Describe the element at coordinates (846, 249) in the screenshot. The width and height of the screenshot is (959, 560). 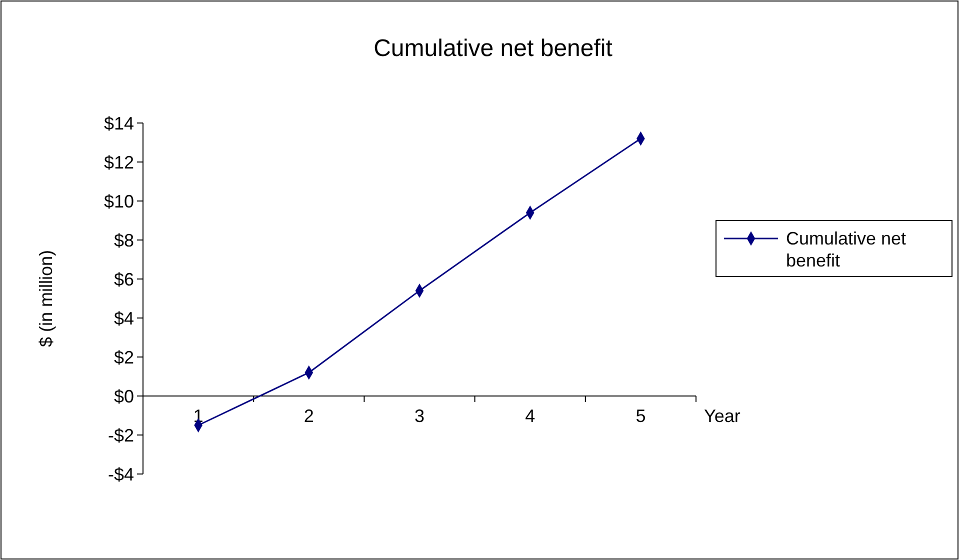
I see `legend-label: Cumulative net benefit` at that location.